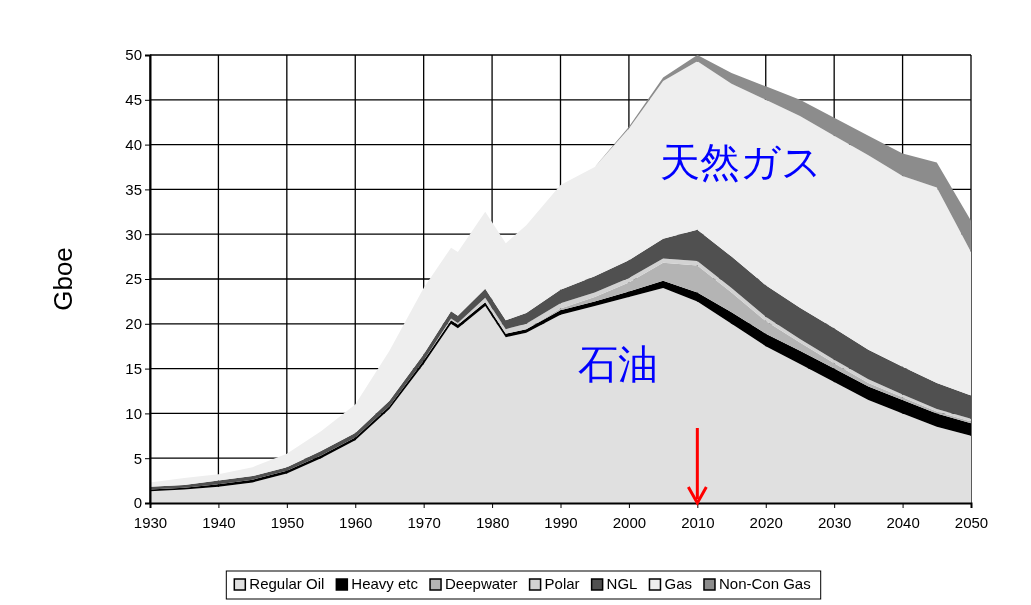  I want to click on x-tick-label: 2010, so click(698, 522).